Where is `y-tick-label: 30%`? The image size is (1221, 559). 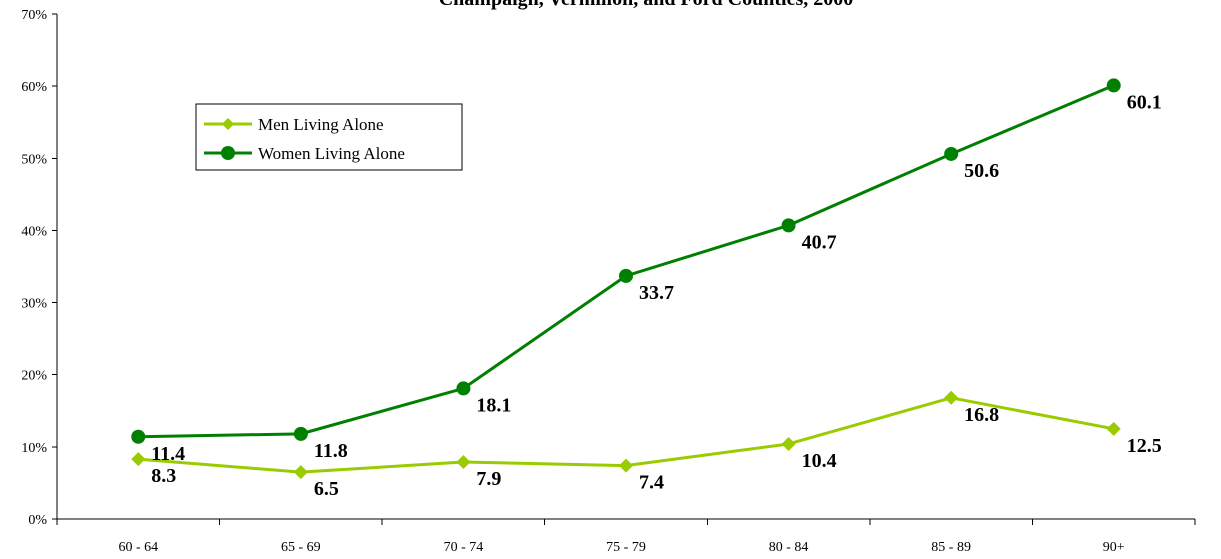
y-tick-label: 30% is located at coordinates (34, 304).